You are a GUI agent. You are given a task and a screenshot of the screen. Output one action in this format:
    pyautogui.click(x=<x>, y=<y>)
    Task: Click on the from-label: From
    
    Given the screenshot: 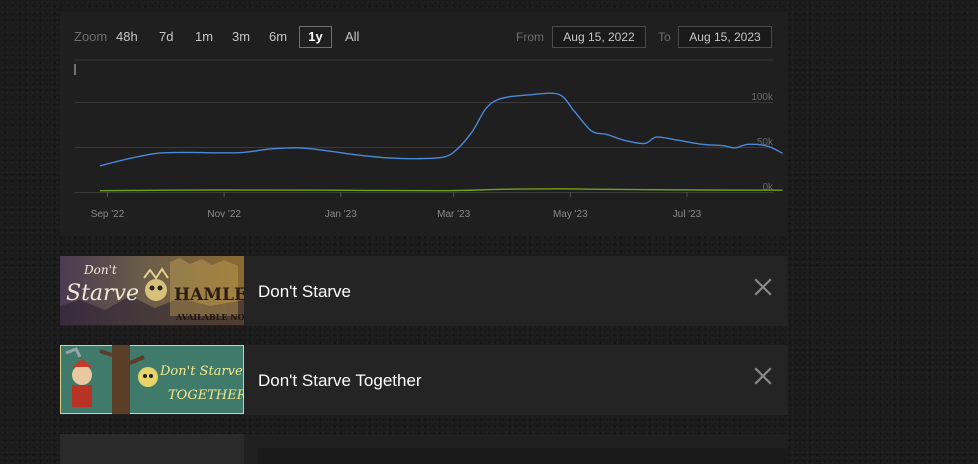 What is the action you would take?
    pyautogui.click(x=530, y=37)
    